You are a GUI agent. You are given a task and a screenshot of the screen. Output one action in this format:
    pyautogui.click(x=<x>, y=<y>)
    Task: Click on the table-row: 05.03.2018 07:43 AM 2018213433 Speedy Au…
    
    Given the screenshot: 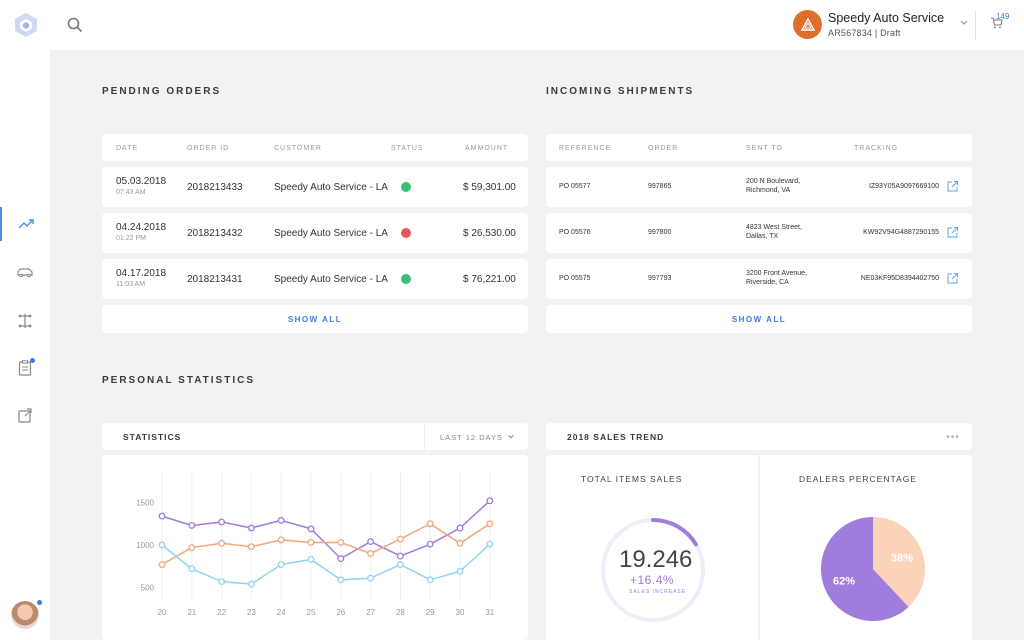 What is the action you would take?
    pyautogui.click(x=315, y=187)
    